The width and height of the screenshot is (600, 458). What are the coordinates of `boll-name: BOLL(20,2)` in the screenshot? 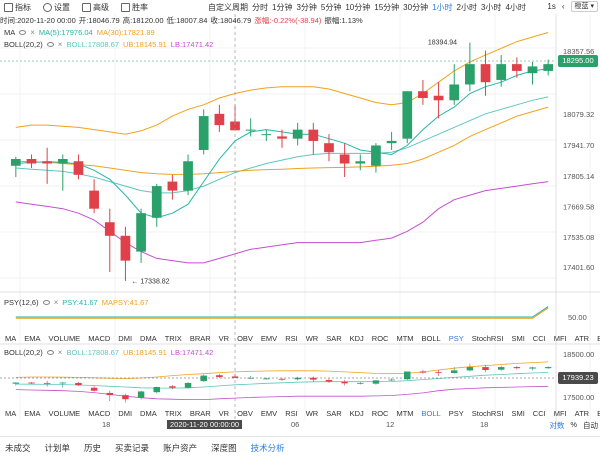 It's located at (23, 44).